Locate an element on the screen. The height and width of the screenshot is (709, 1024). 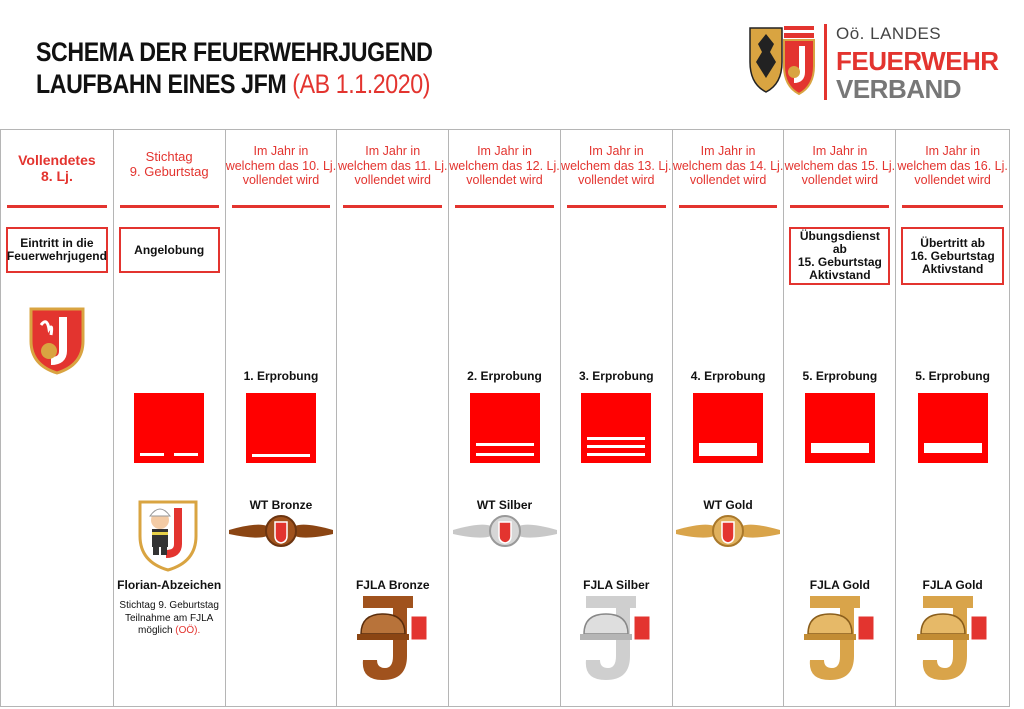
florian-note-line-3: möglich (OÖ). is located at coordinates (169, 631).